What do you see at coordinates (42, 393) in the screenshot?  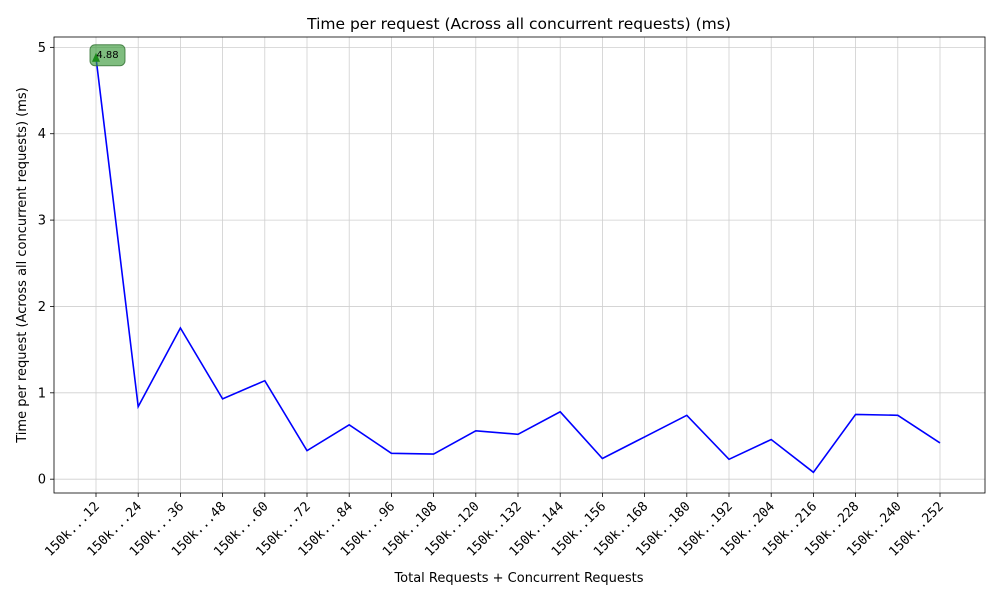 I see `y-tick-label: 1` at bounding box center [42, 393].